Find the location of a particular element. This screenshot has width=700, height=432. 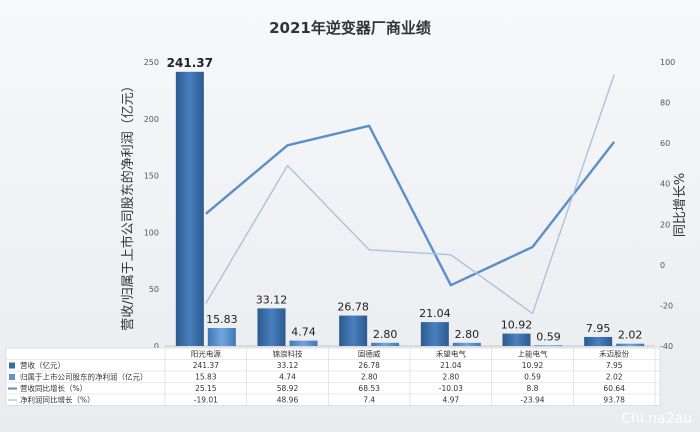

y-right-tick-label: -20 is located at coordinates (666, 305).